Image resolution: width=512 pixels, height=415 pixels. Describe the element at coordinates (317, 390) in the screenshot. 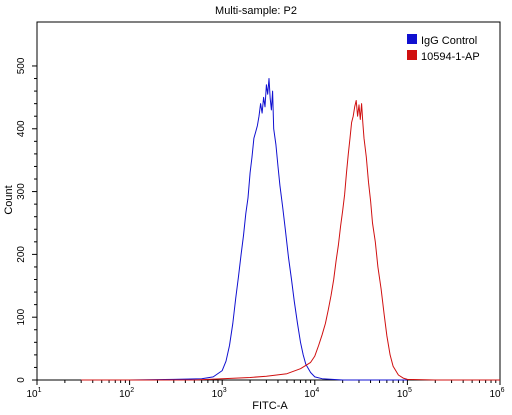

I see `x-tick-label-exponent: 4` at that location.